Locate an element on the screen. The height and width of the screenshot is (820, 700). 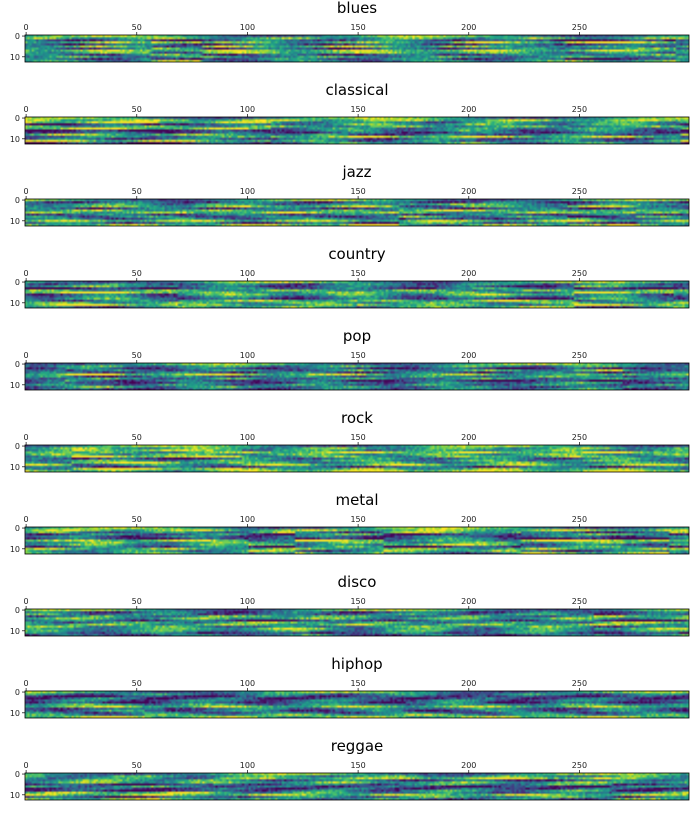
panel-rock: rock 0 50 100 150 200 250 0 10 is located at coordinates (350, 451).